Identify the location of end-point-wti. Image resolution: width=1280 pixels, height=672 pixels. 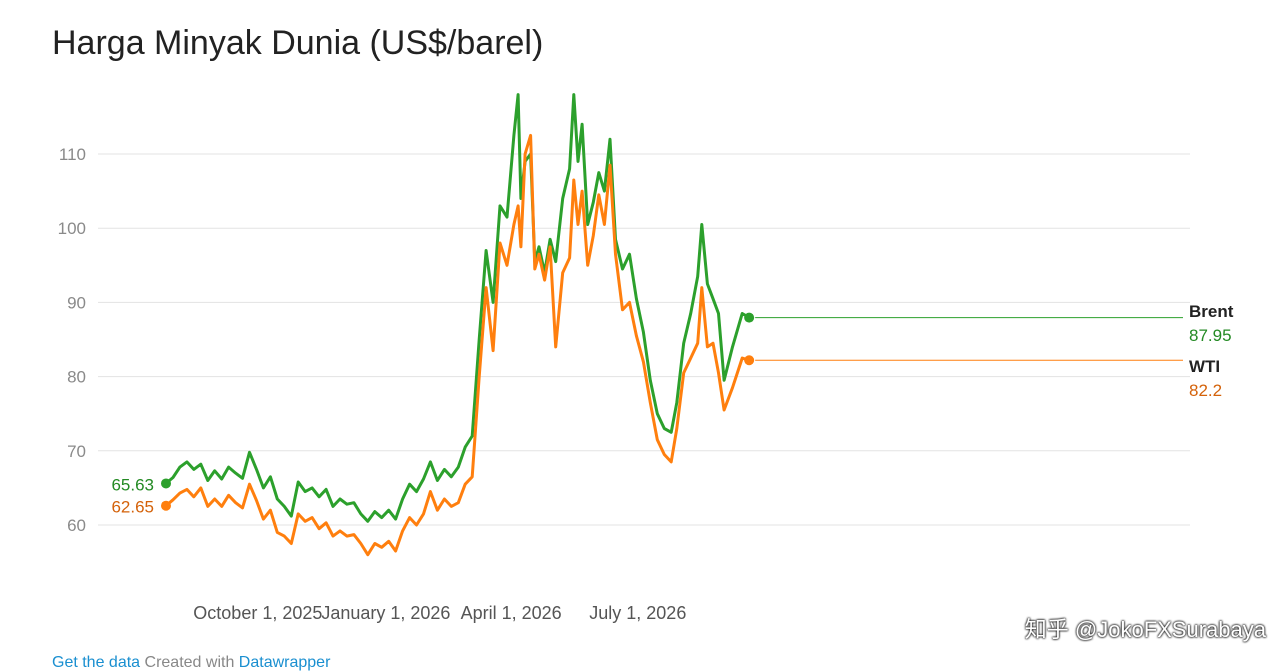
(749, 360).